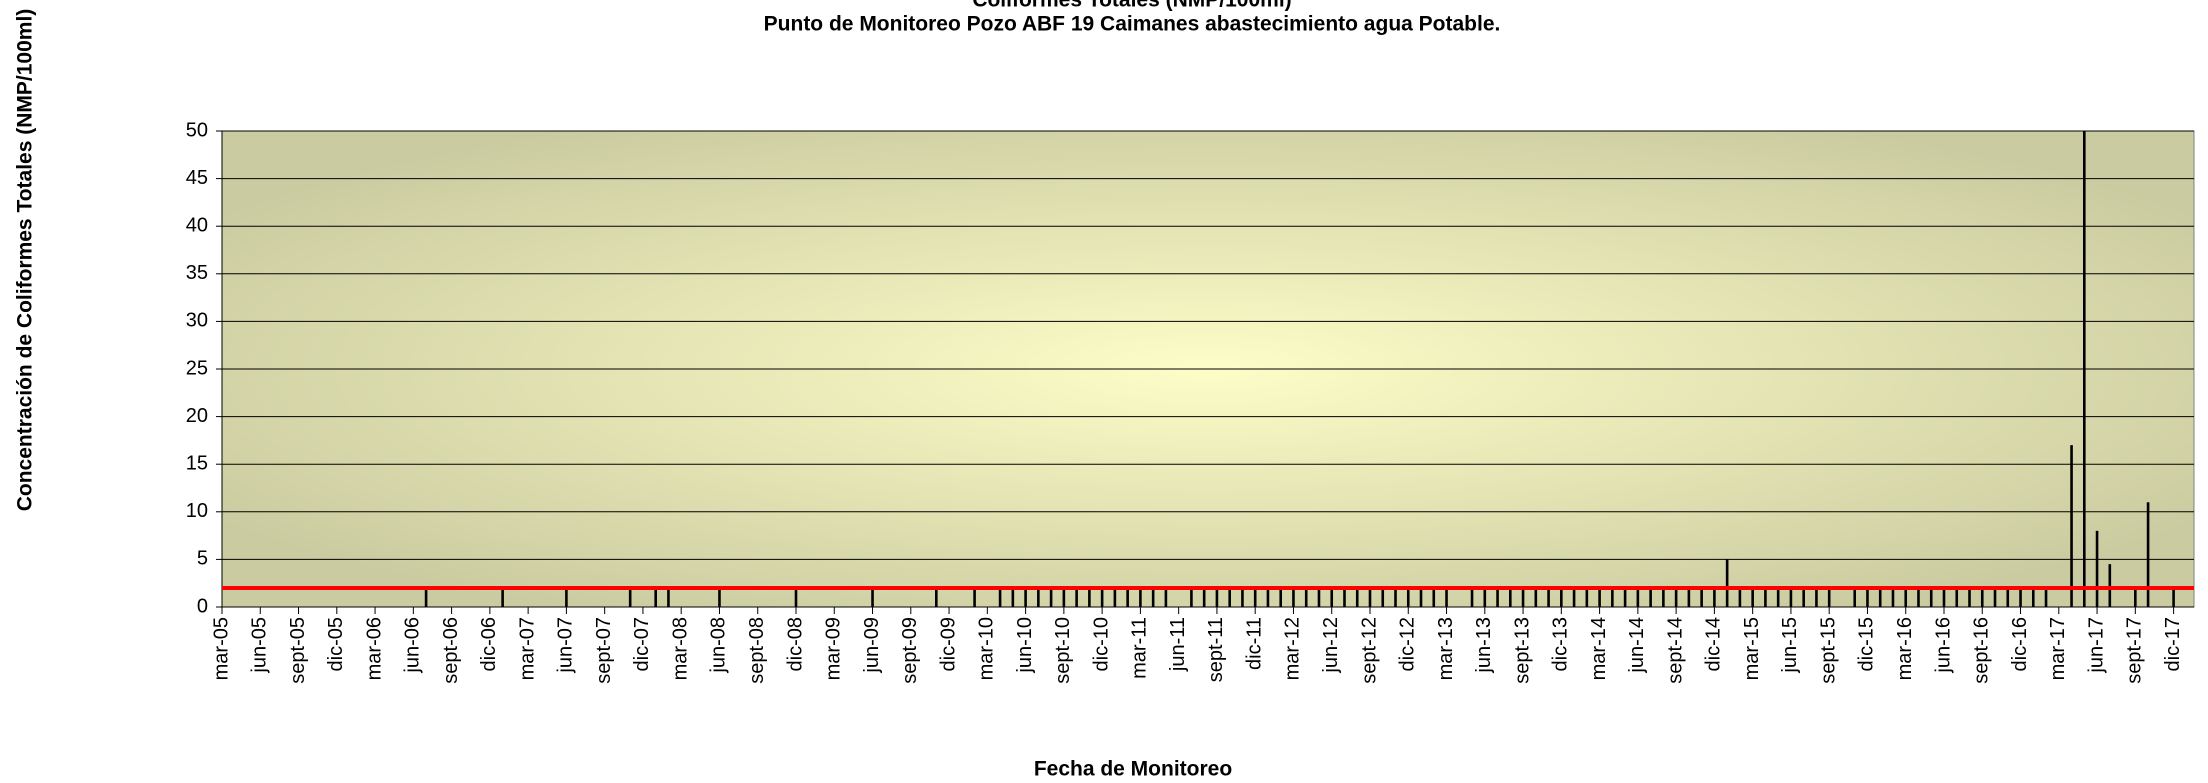 Image resolution: width=2208 pixels, height=783 pixels. Describe the element at coordinates (1637, 645) in the screenshot. I see `x-tick-label: jun-14` at that location.